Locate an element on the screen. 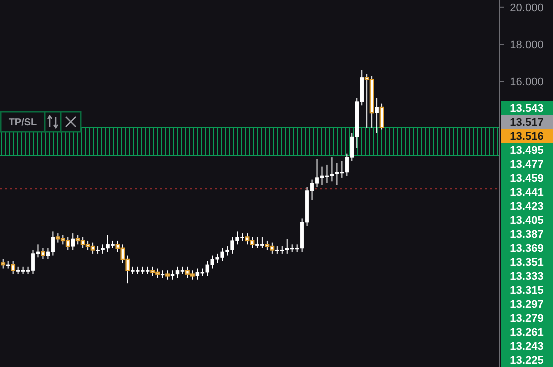  y-tick-label: 16.000 is located at coordinates (527, 82).